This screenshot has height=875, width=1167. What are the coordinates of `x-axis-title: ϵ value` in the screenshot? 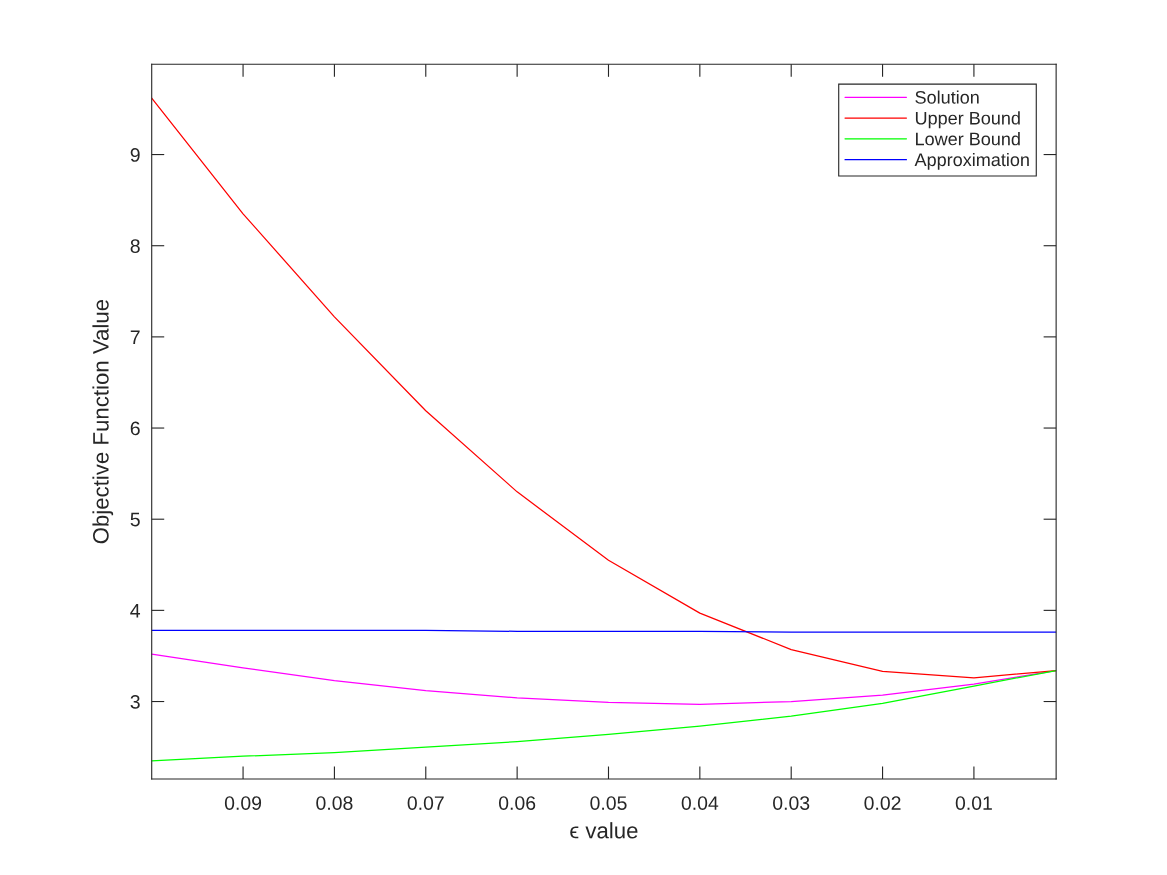 It's located at (604, 830).